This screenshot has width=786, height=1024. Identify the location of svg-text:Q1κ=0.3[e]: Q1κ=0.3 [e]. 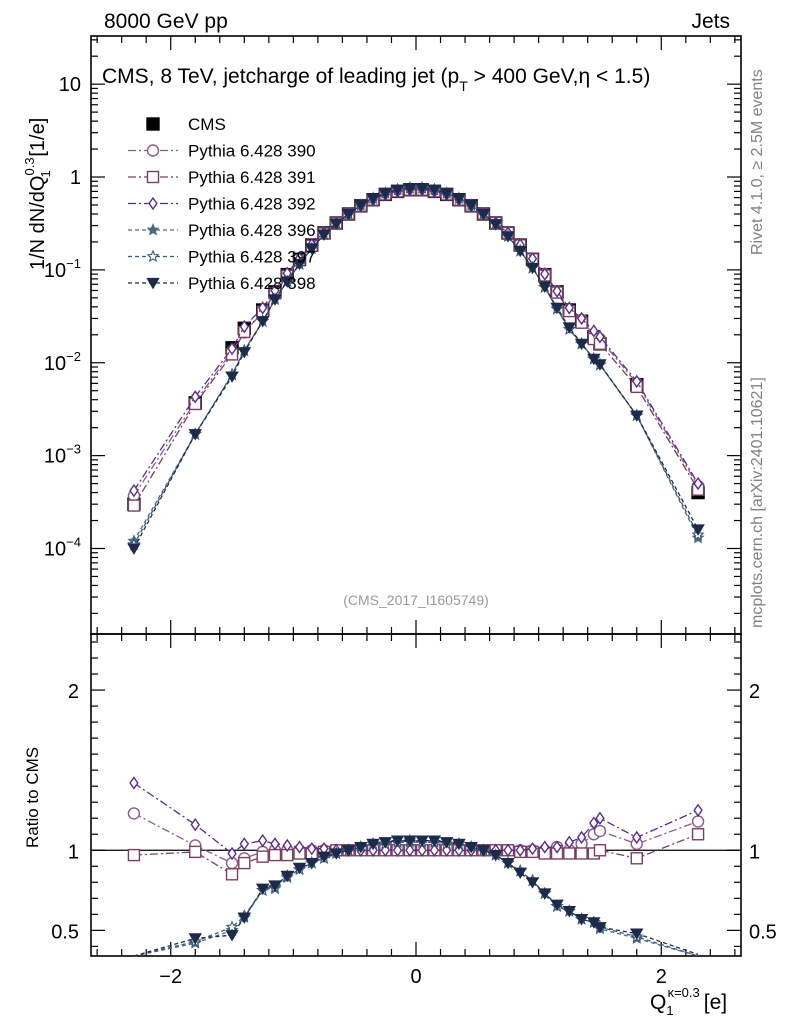
(688, 1001).